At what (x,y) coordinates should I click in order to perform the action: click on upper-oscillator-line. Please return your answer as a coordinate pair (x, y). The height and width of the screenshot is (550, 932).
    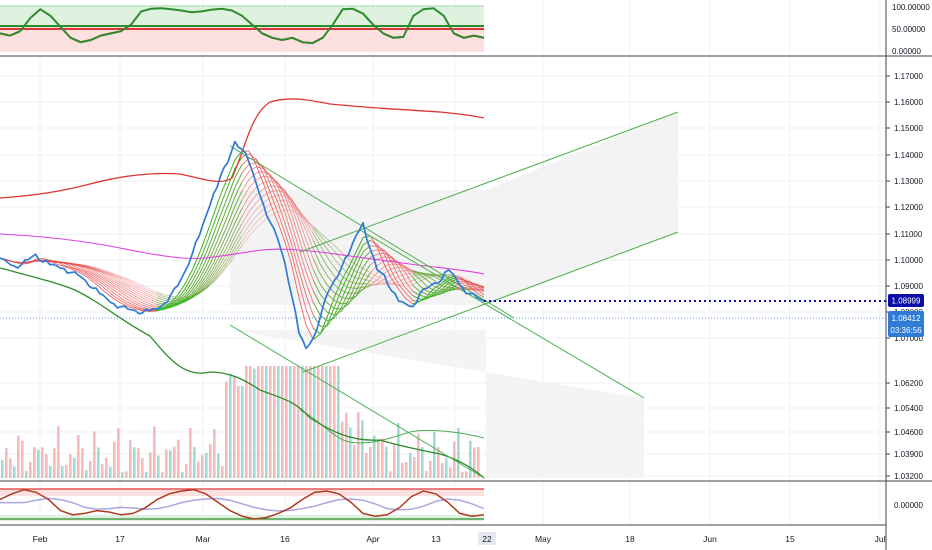
    Looking at the image, I should click on (242, 26).